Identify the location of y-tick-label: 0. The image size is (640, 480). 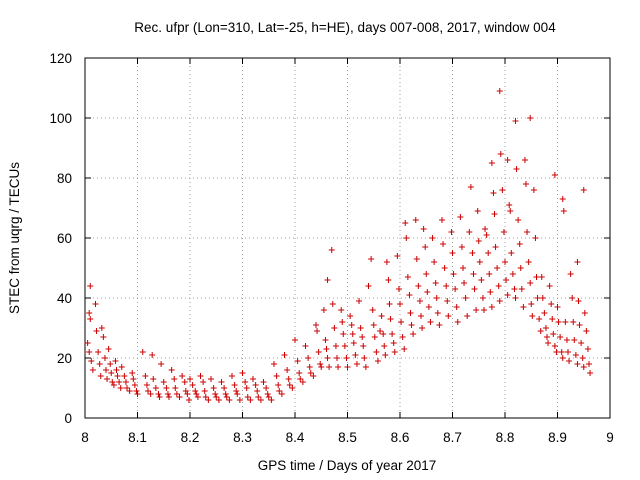
(68, 418).